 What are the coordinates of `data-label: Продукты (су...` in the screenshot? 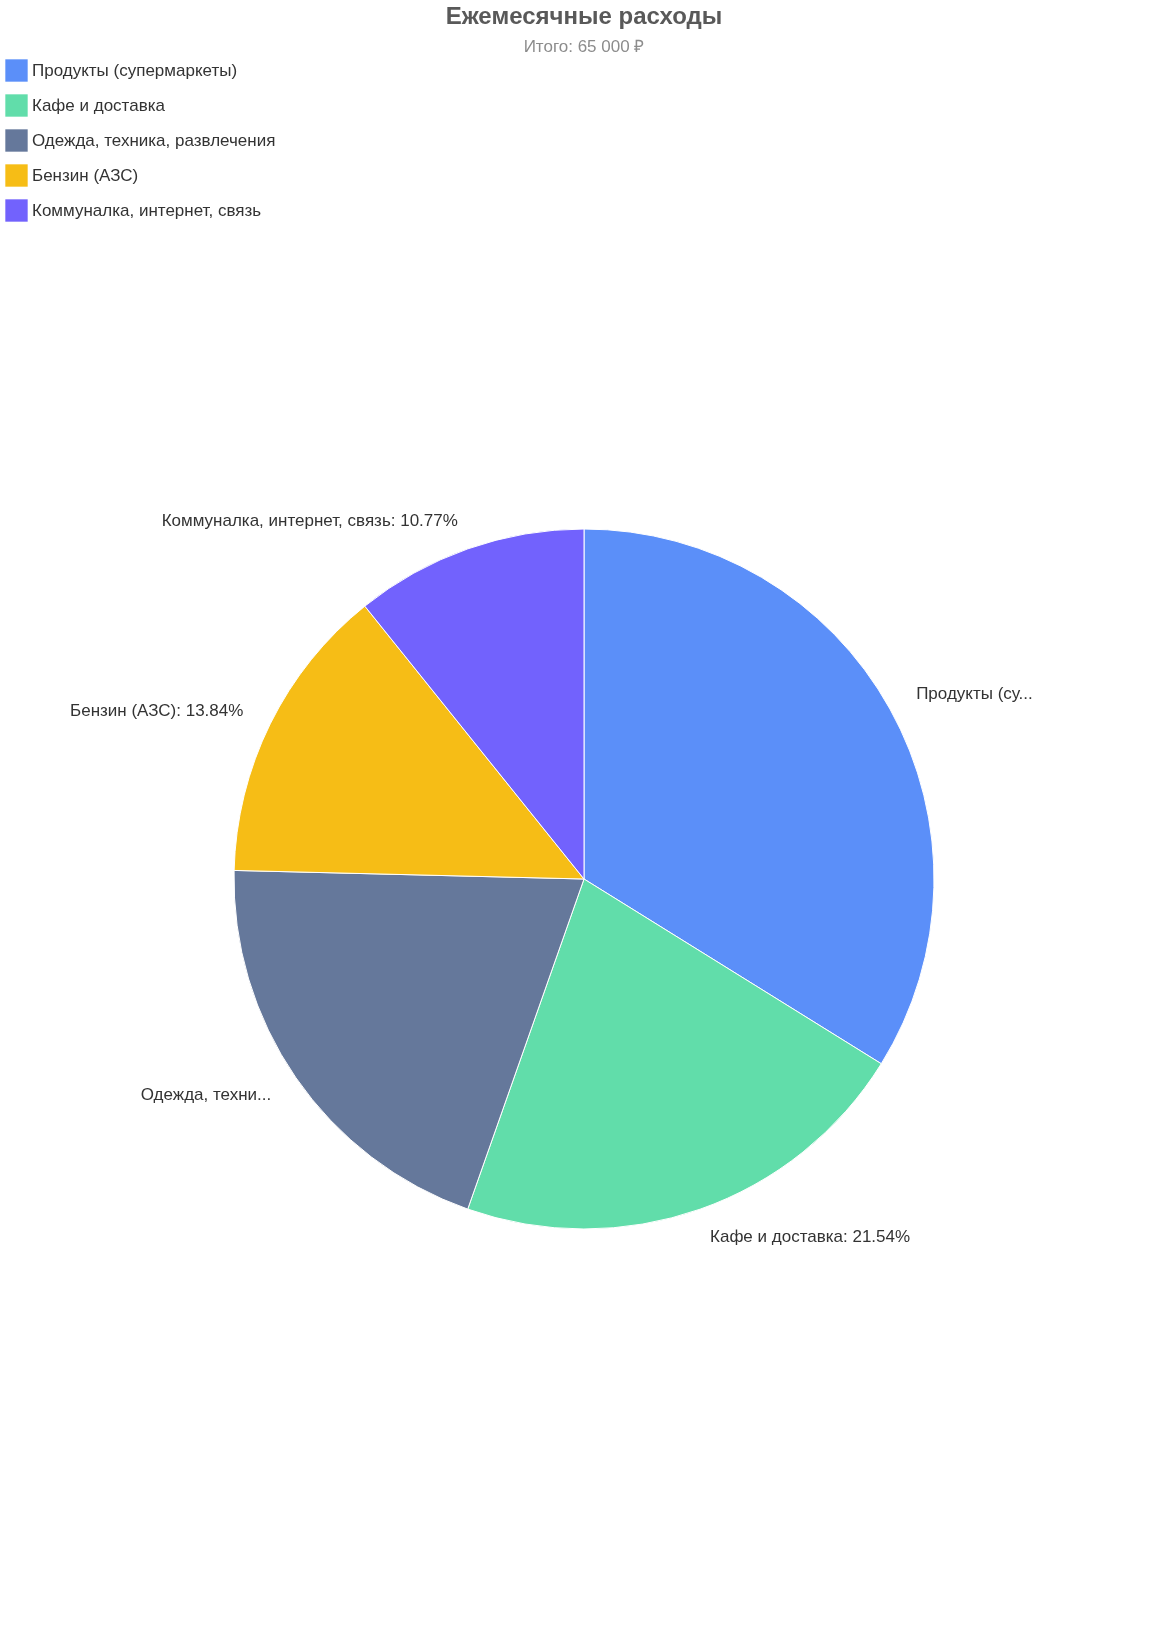 It's located at (974, 694).